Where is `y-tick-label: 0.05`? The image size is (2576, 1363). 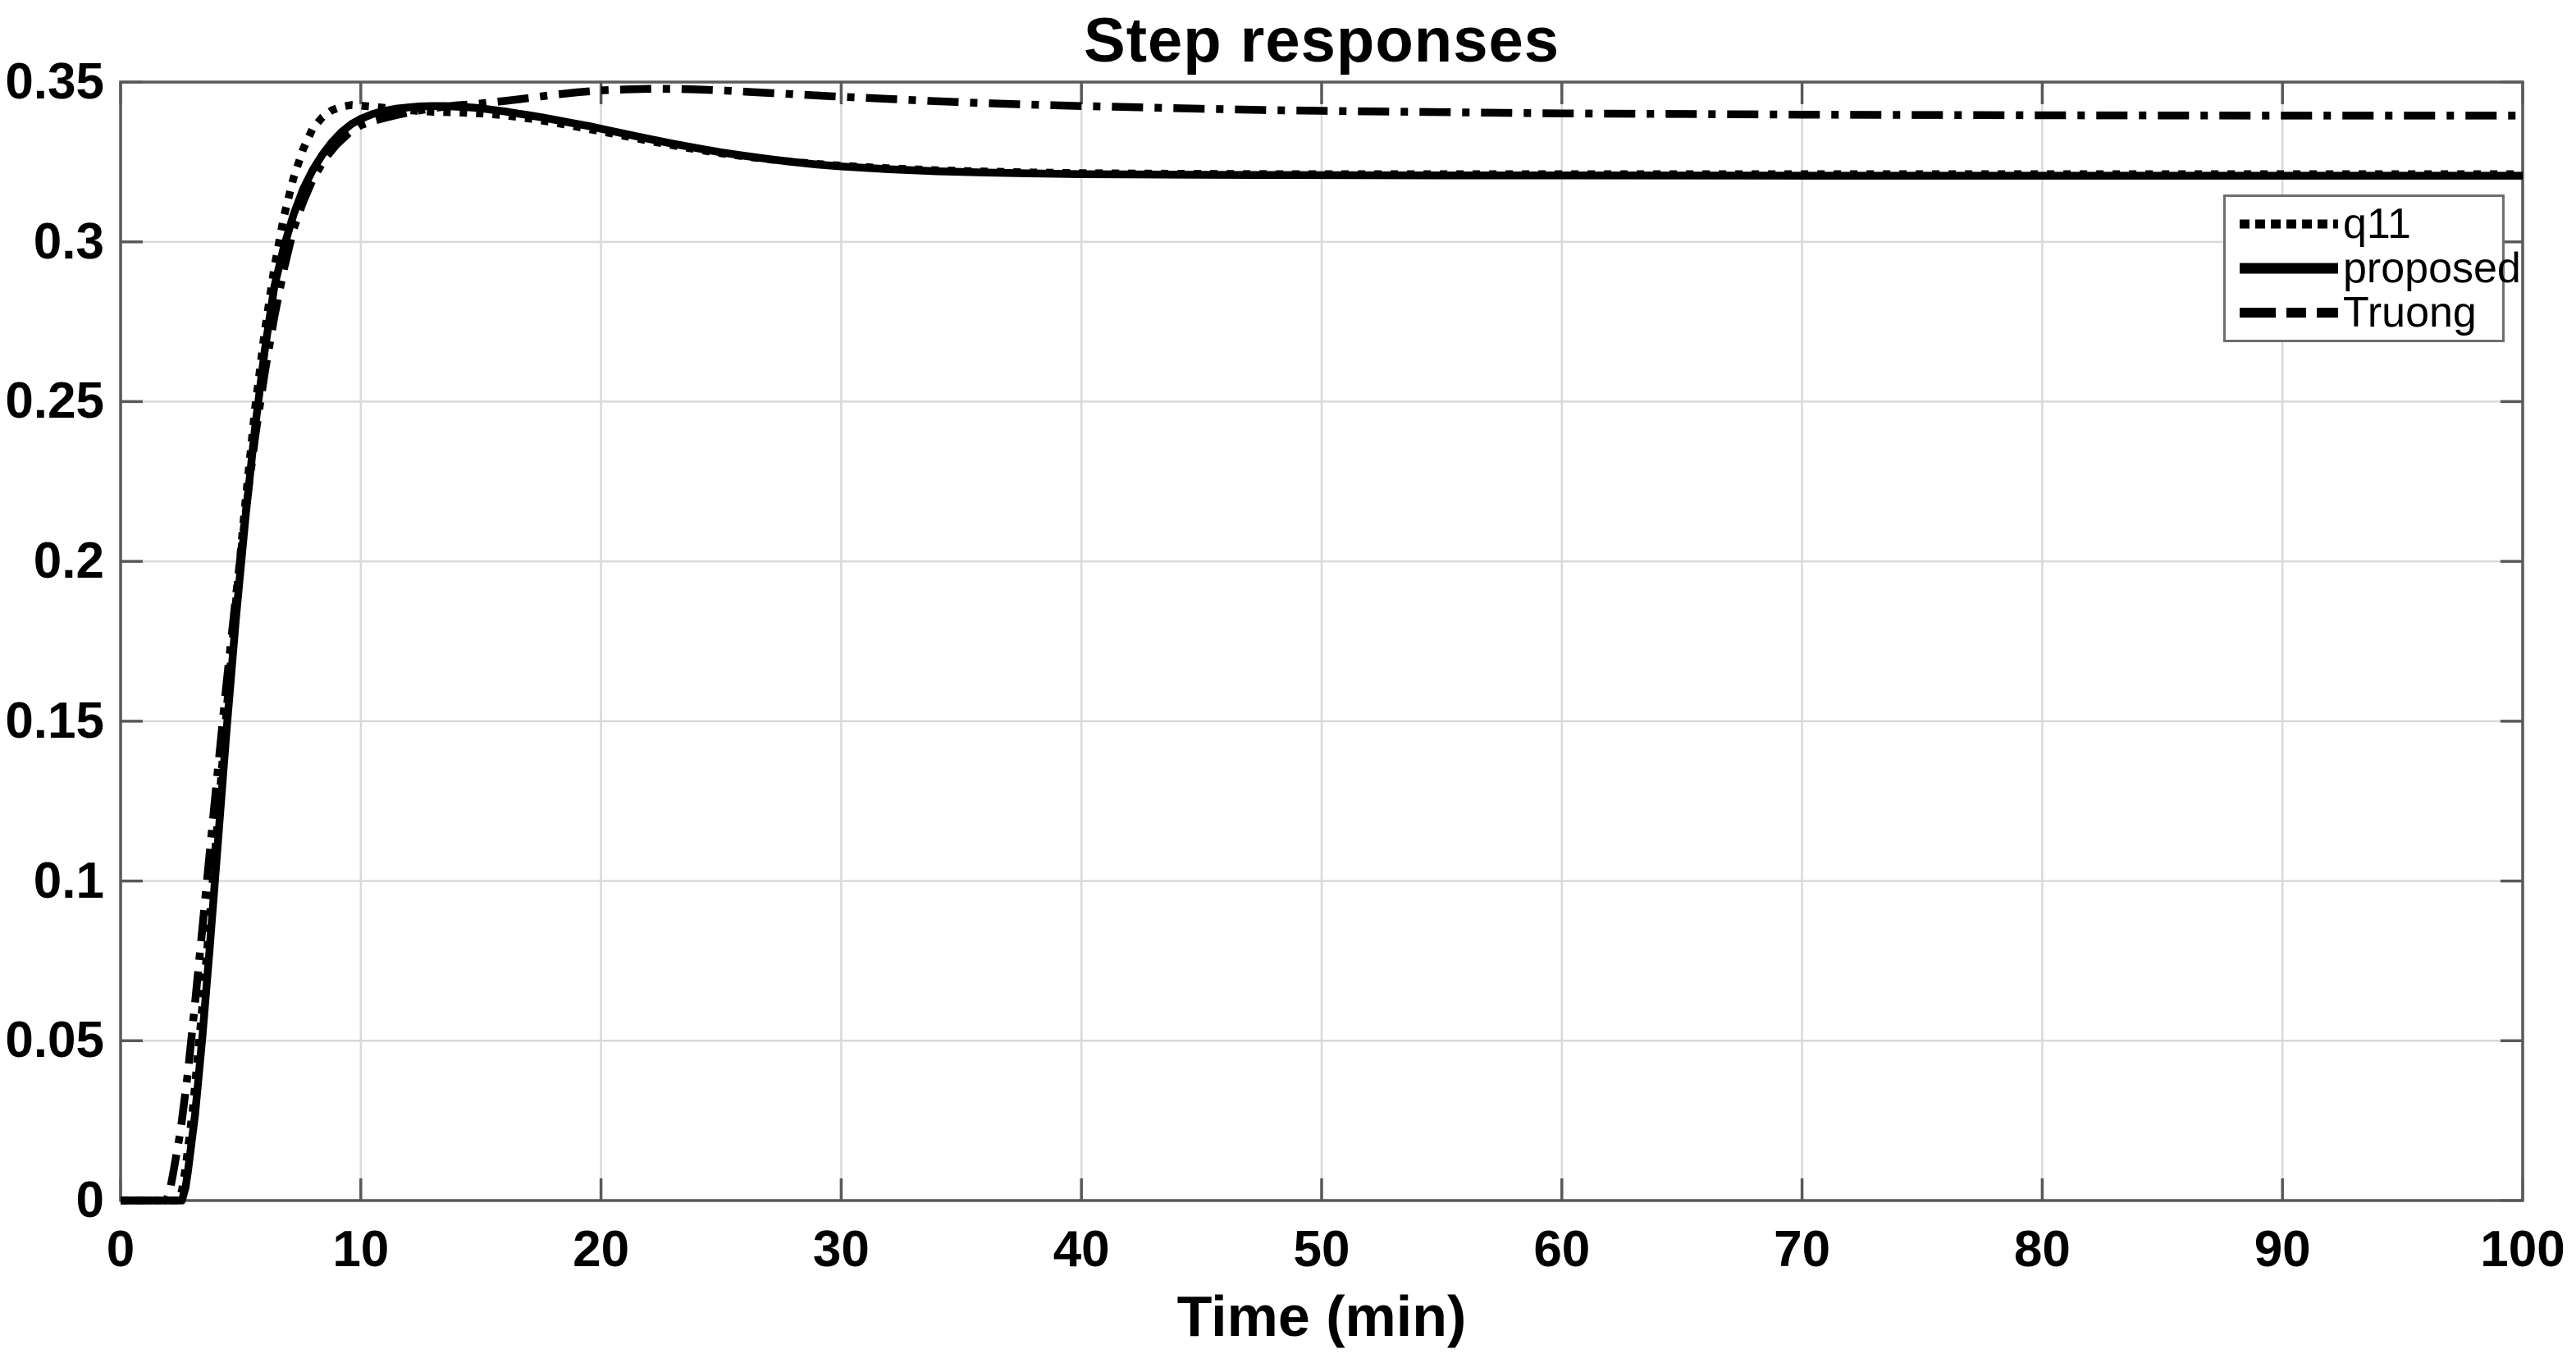 y-tick-label: 0.05 is located at coordinates (55, 1040).